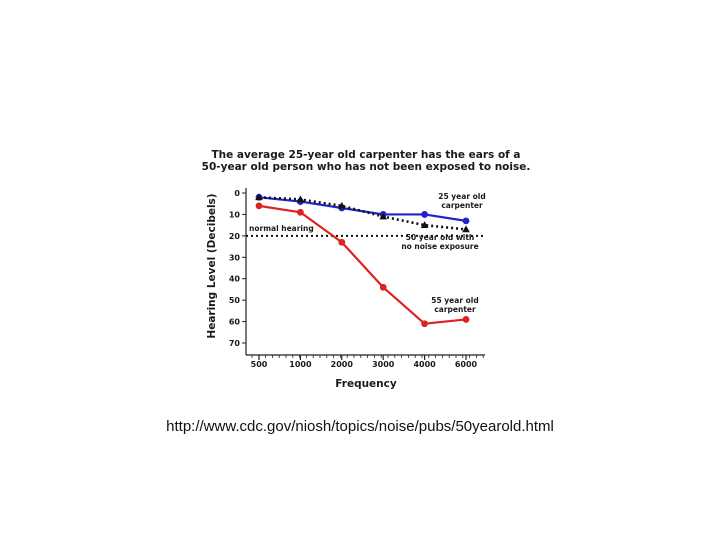 Image resolution: width=720 pixels, height=540 pixels. What do you see at coordinates (342, 364) in the screenshot?
I see `x-tick-label: 2000` at bounding box center [342, 364].